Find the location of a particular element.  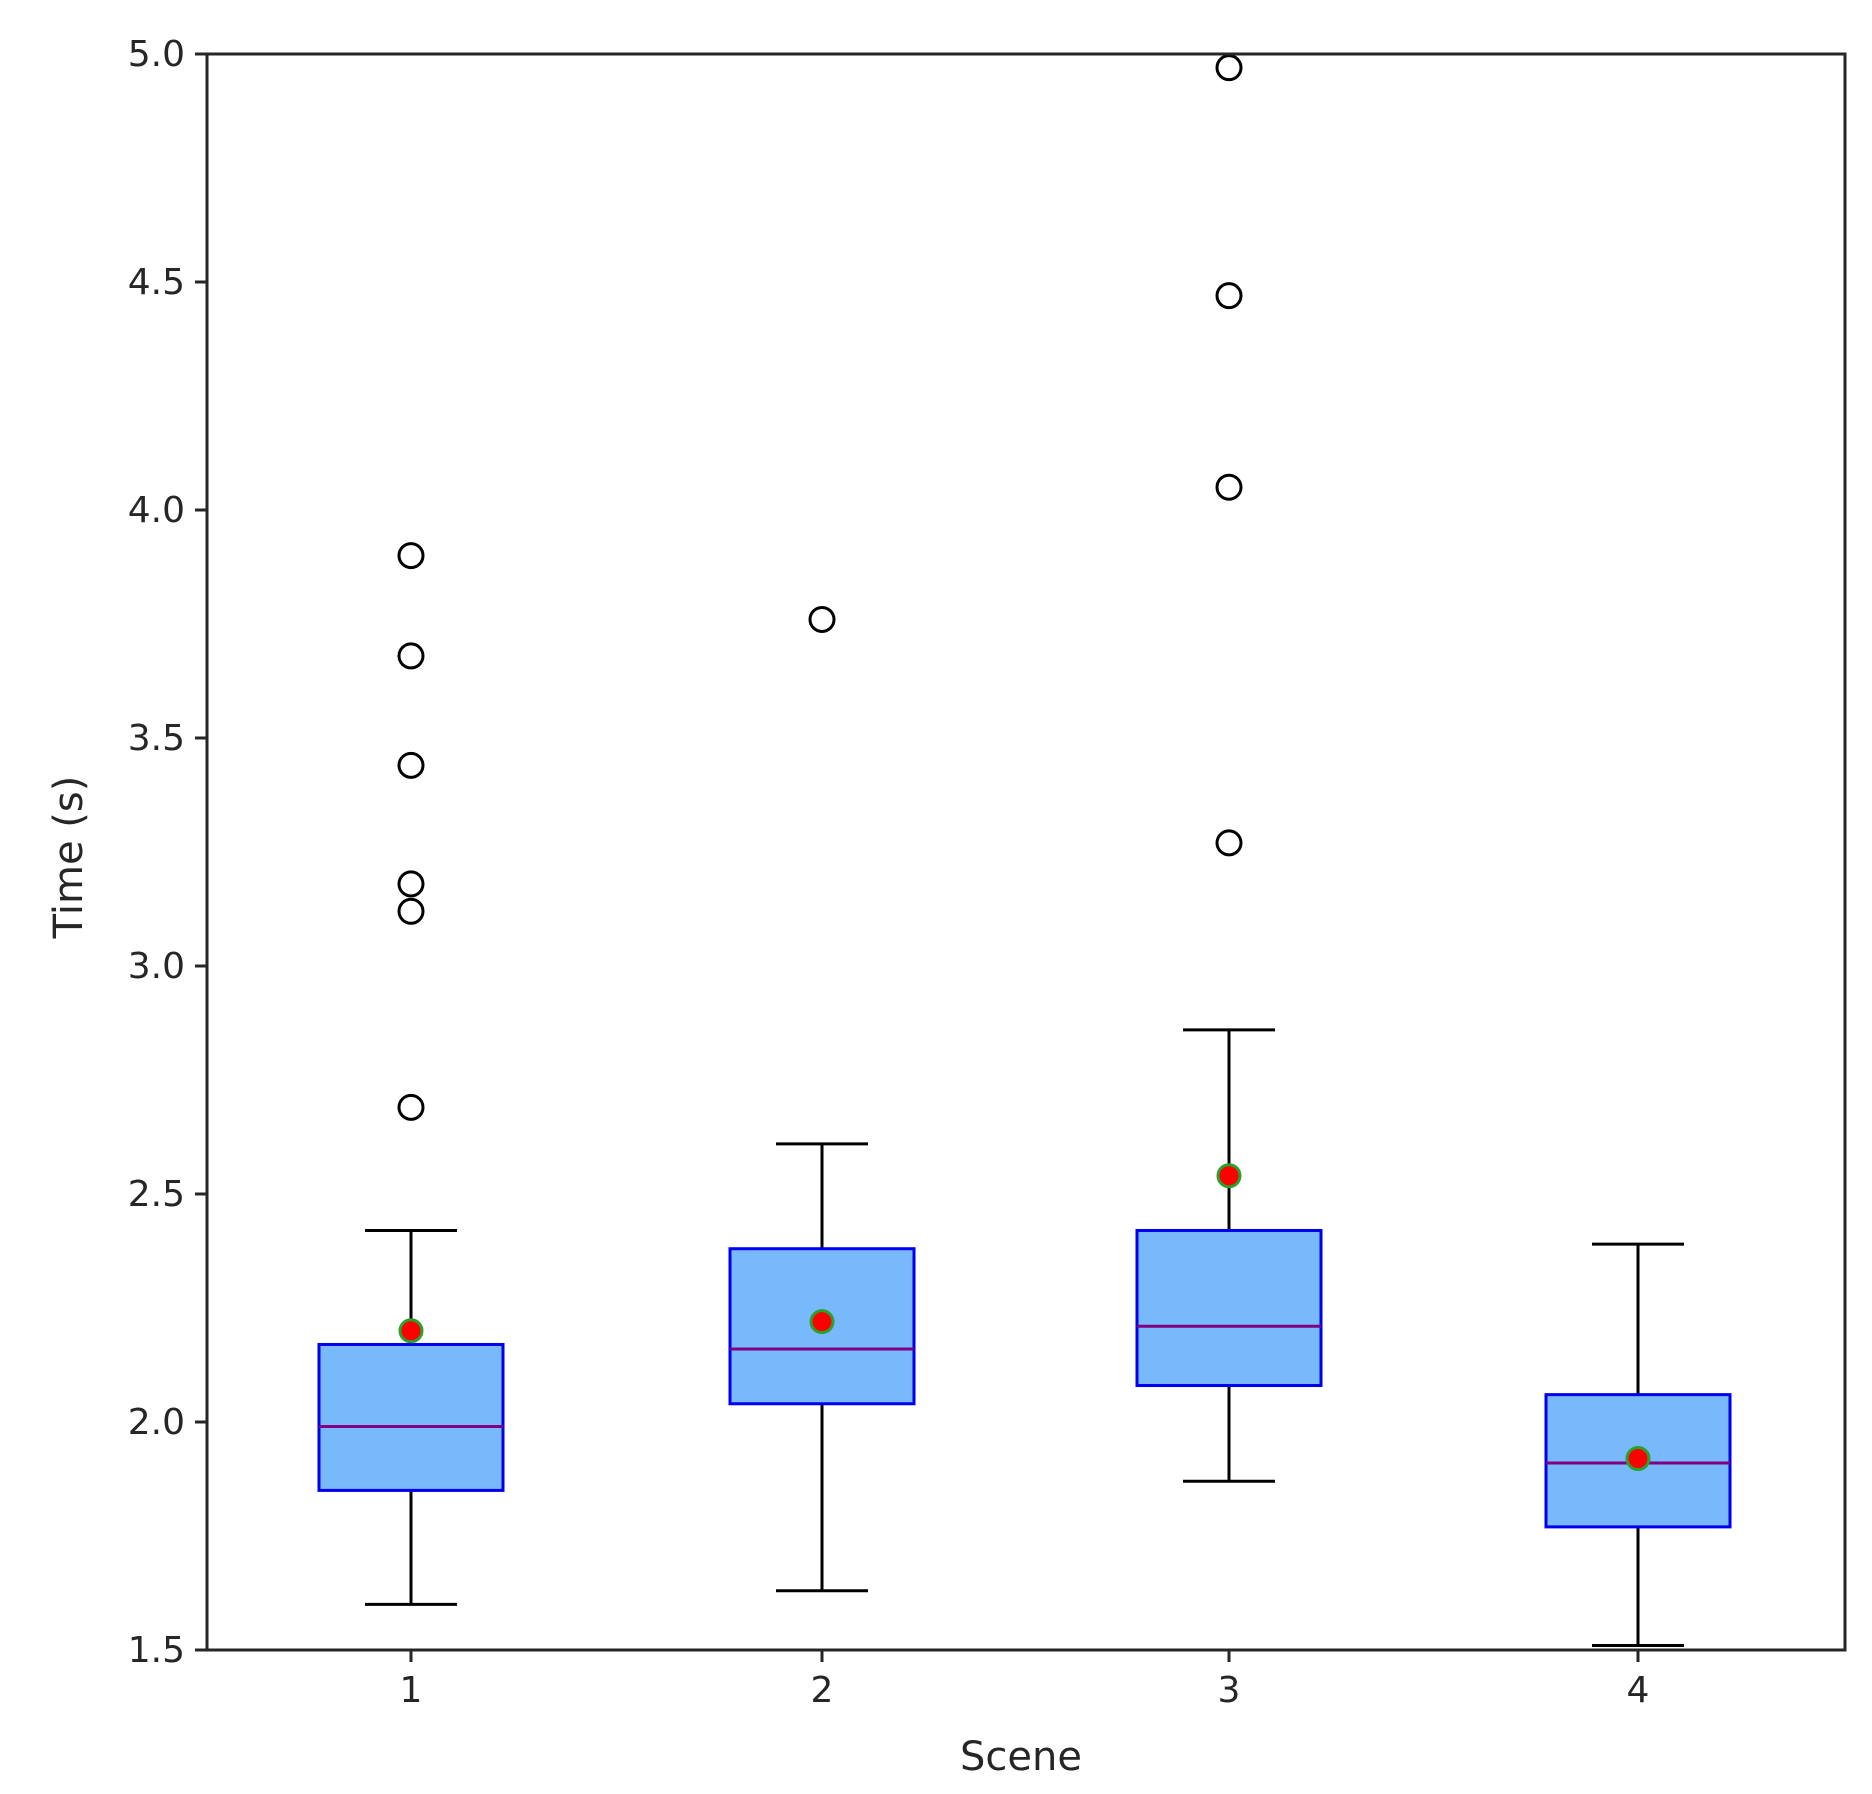

x-axis-label: Scene is located at coordinates (1021, 1757).